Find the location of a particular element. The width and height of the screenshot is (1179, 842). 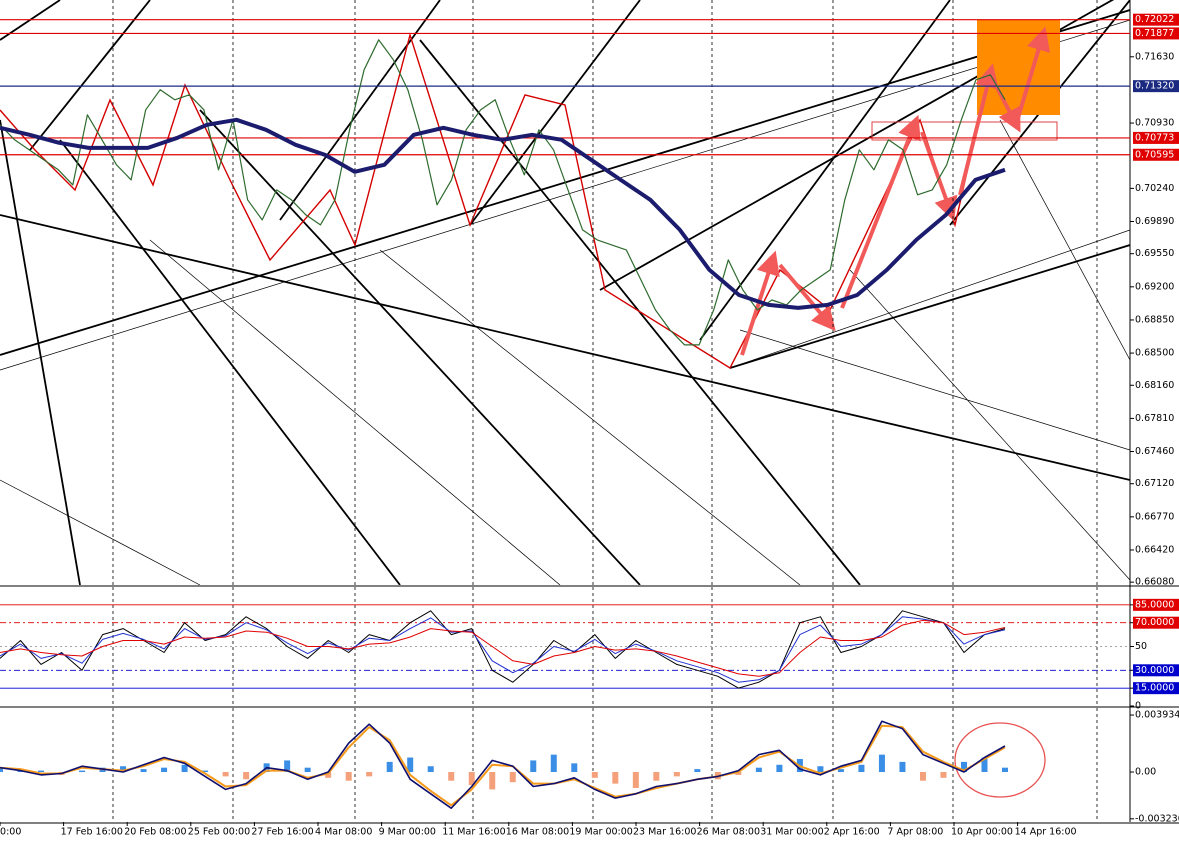

x-tick-label: 27 Feb 16:00 is located at coordinates (282, 832).